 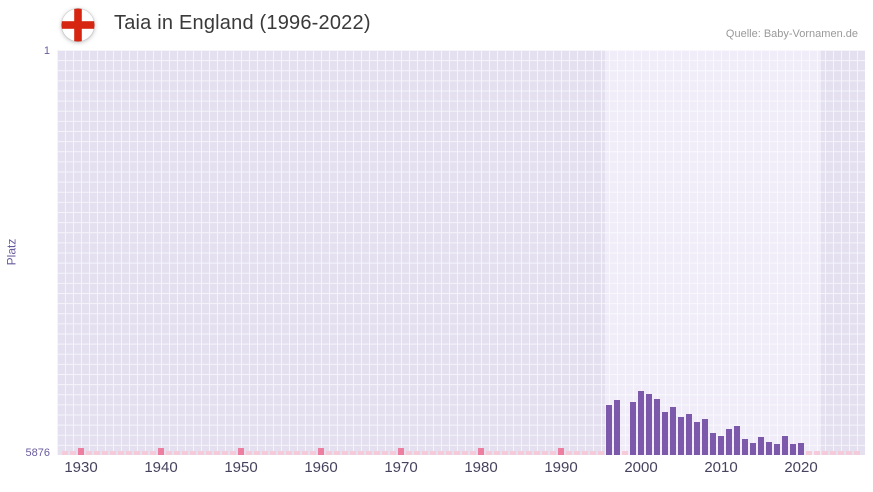 What do you see at coordinates (461, 470) in the screenshot?
I see `x-axis-tick-labels: 1930 1940 1950 1960 1970 1980 1990 2000 2010 2020` at bounding box center [461, 470].